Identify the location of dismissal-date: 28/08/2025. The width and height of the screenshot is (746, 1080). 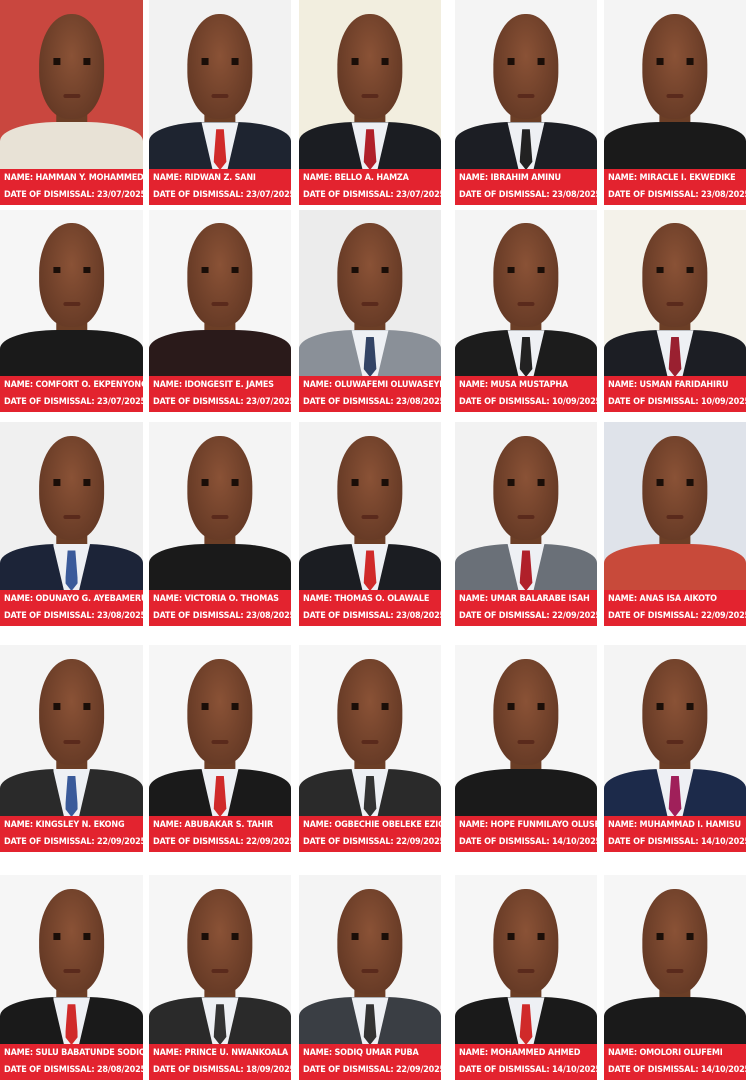
(119, 1070).